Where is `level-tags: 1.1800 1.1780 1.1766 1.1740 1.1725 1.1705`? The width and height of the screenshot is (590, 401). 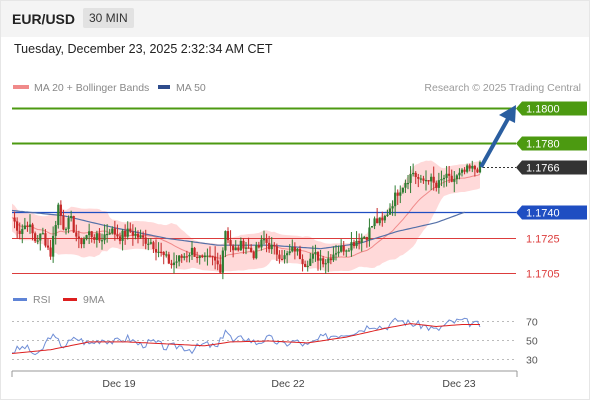 level-tags: 1.1800 1.1780 1.1766 1.1740 1.1725 1.1705 is located at coordinates (551, 191).